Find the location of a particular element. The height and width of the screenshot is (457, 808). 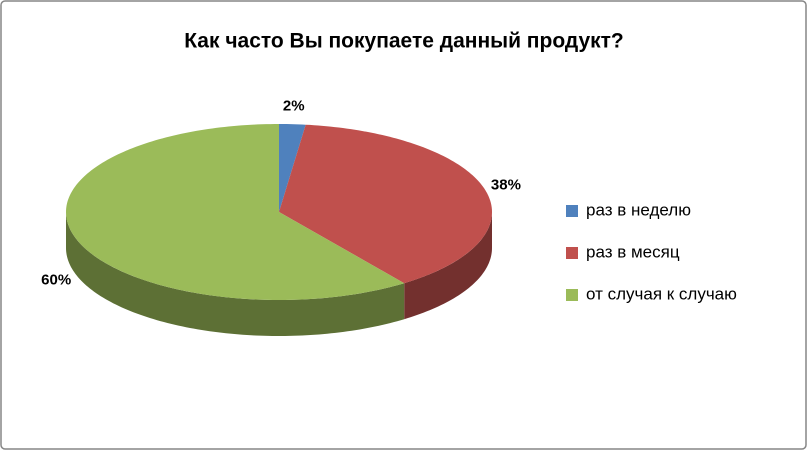

legend-label: от случая к случаю is located at coordinates (661, 293).